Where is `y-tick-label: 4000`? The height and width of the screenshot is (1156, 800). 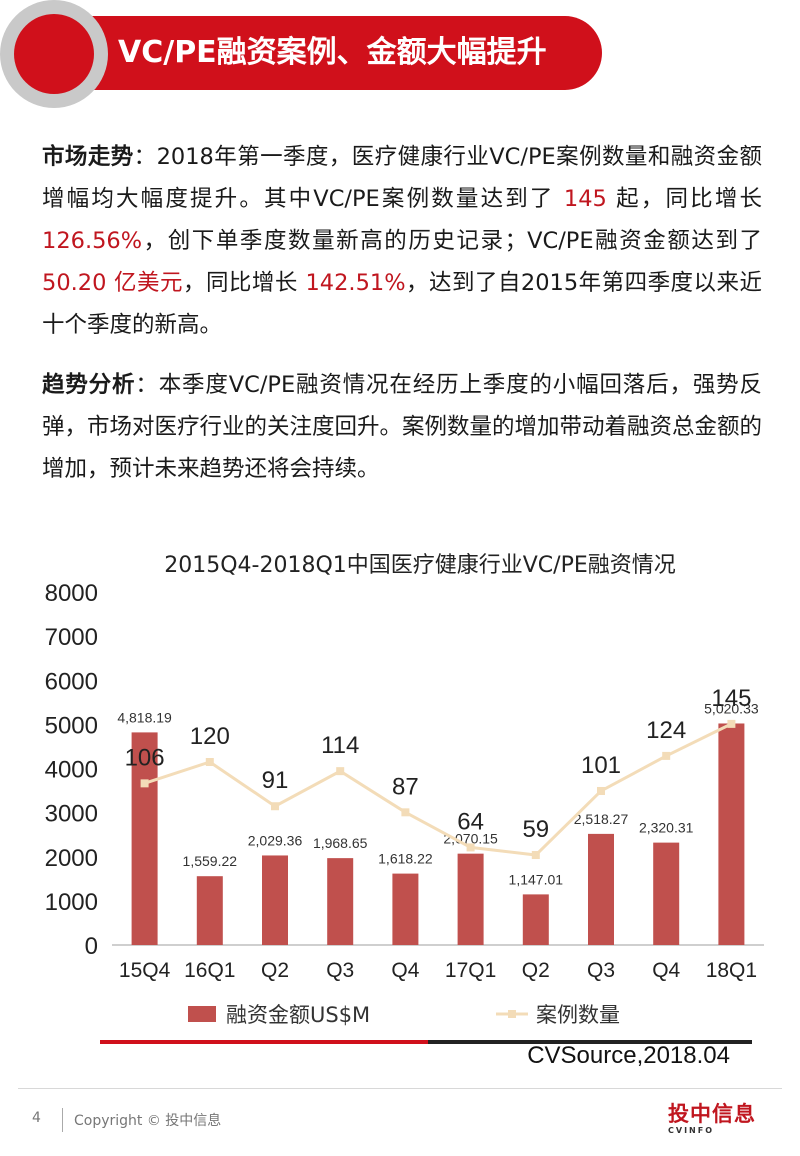
y-tick-label: 4000 is located at coordinates (71, 770).